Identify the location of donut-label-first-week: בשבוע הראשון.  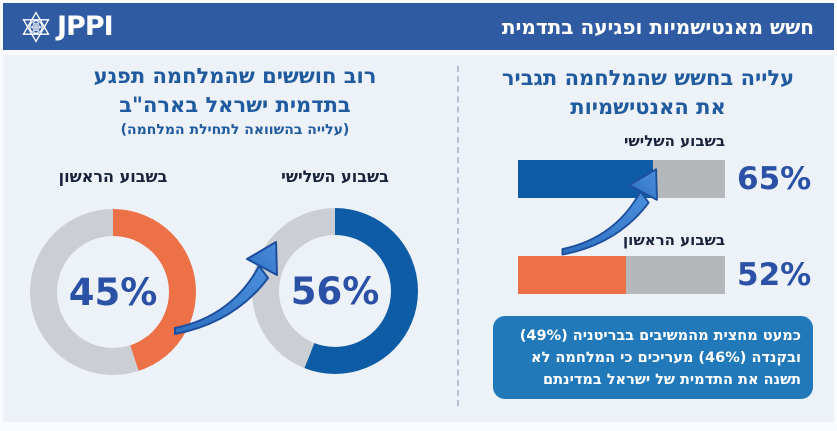
(113, 176).